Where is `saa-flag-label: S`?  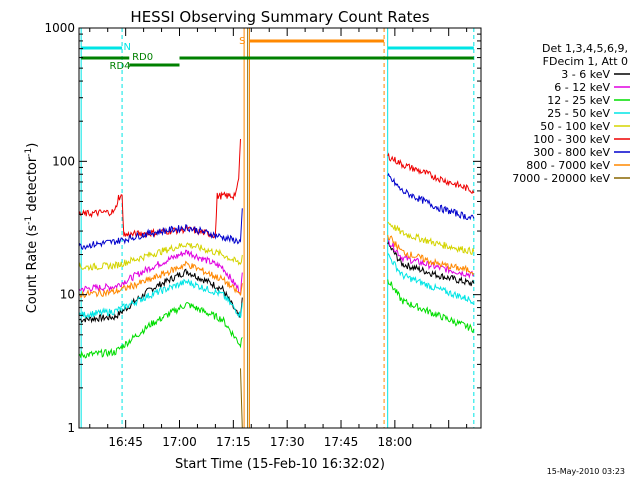
saa-flag-label: S is located at coordinates (242, 41).